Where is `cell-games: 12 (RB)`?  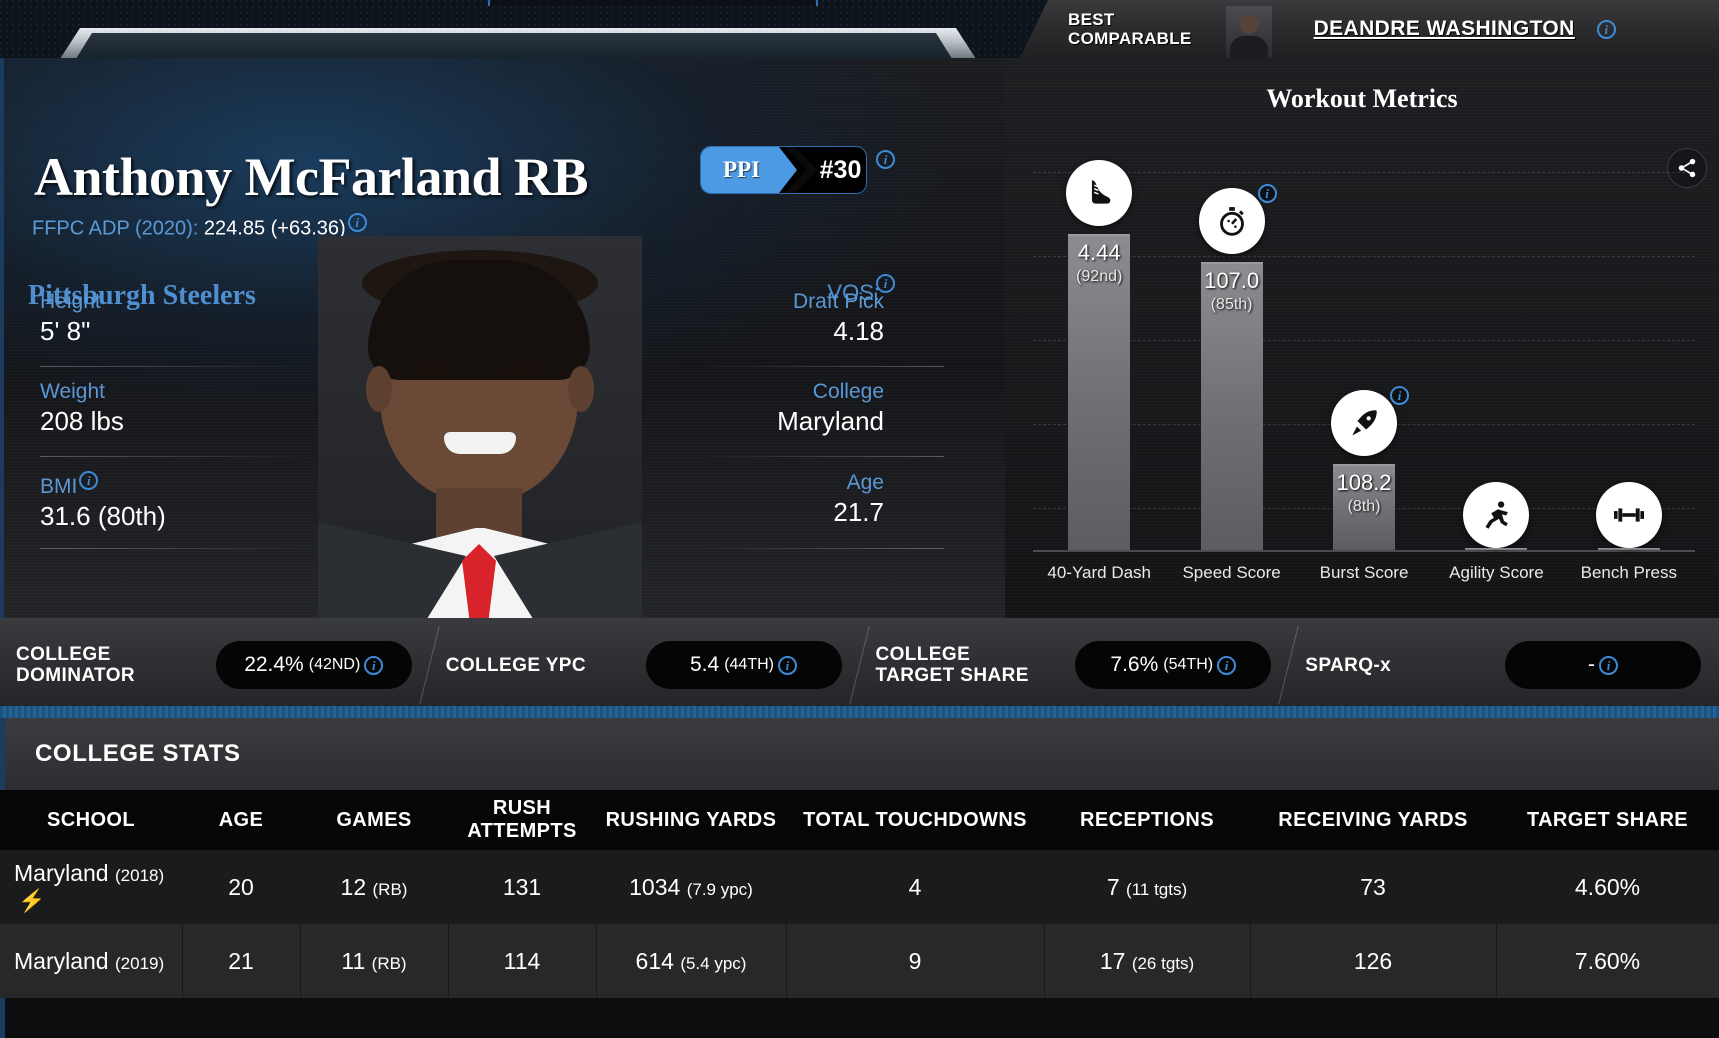
cell-games: 12 (RB) is located at coordinates (374, 887).